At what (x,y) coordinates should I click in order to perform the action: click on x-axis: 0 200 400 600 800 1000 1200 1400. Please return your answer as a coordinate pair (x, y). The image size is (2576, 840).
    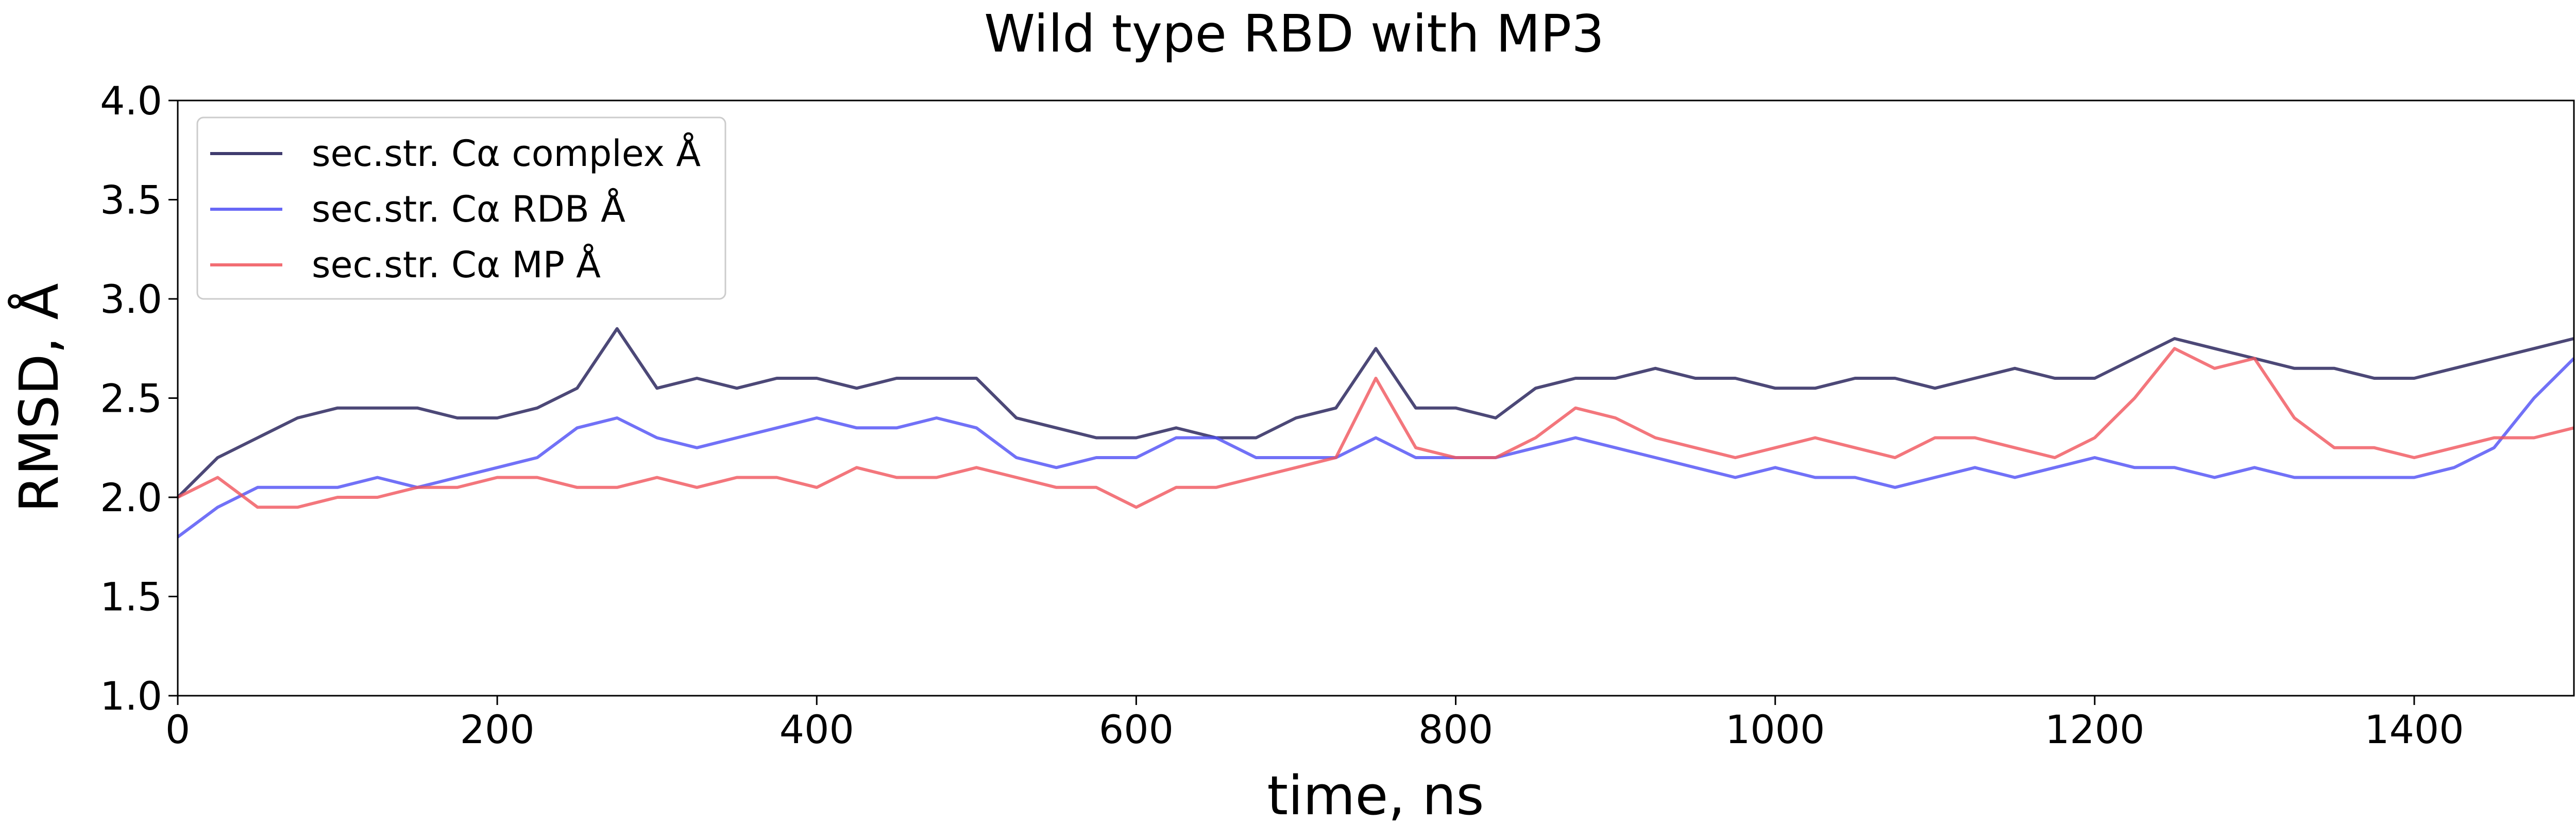
    Looking at the image, I should click on (1314, 724).